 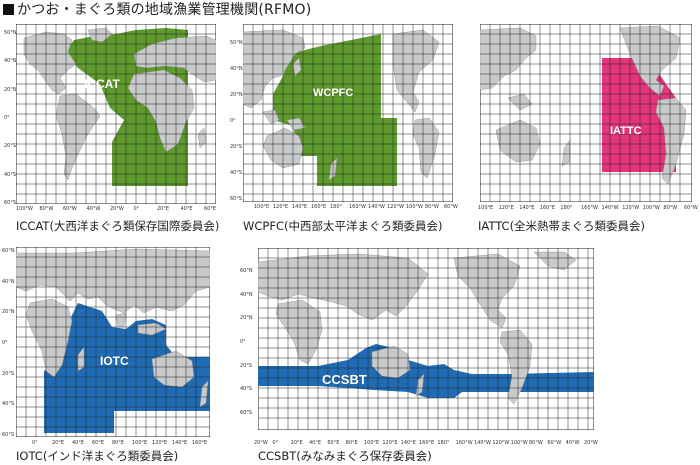 What do you see at coordinates (118, 443) in the screenshot?
I see `iotc-lon-tick: 80°E` at bounding box center [118, 443].